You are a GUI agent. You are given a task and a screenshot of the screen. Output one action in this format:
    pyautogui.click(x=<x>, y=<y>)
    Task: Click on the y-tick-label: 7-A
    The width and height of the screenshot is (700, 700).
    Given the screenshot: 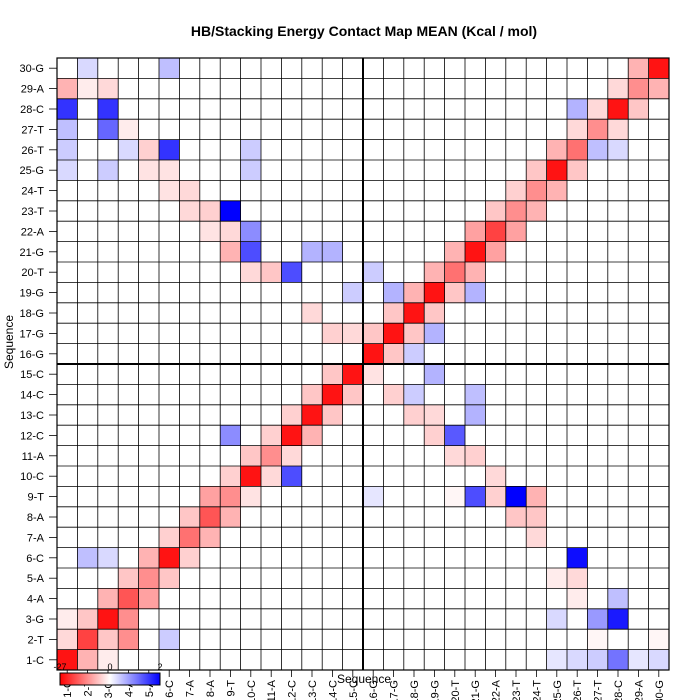 What is the action you would take?
    pyautogui.click(x=36, y=538)
    